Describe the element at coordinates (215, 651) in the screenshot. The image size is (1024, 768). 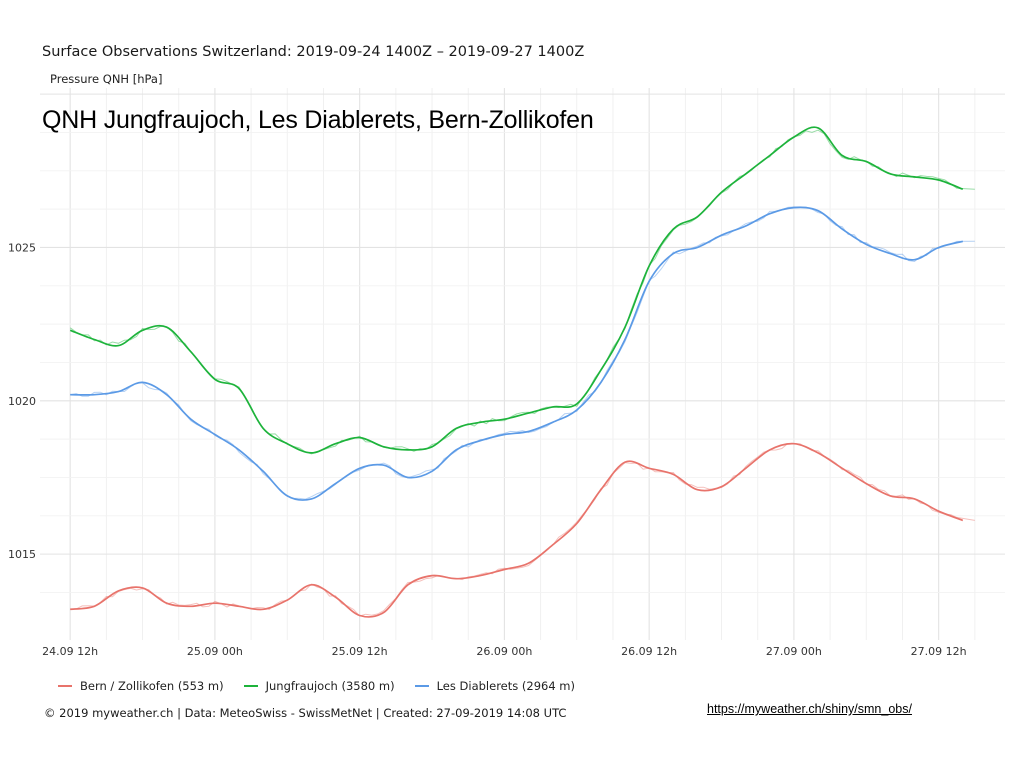
I see `x-tick-label: 25.09 00h` at that location.